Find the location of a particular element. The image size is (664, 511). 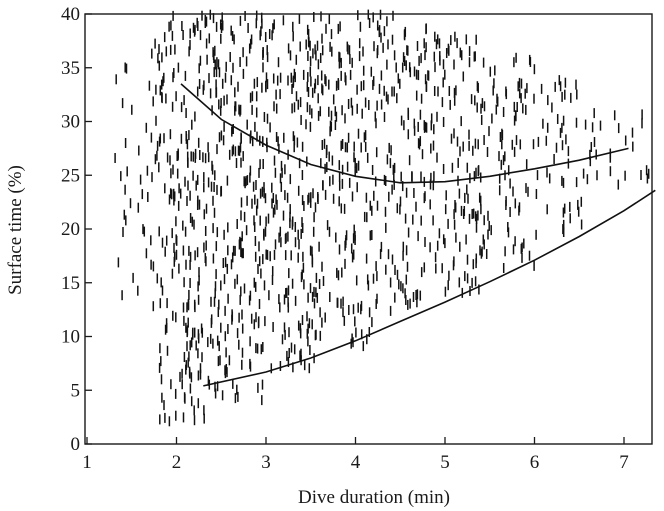

y-tick-label-5: 5 is located at coordinates (76, 390).